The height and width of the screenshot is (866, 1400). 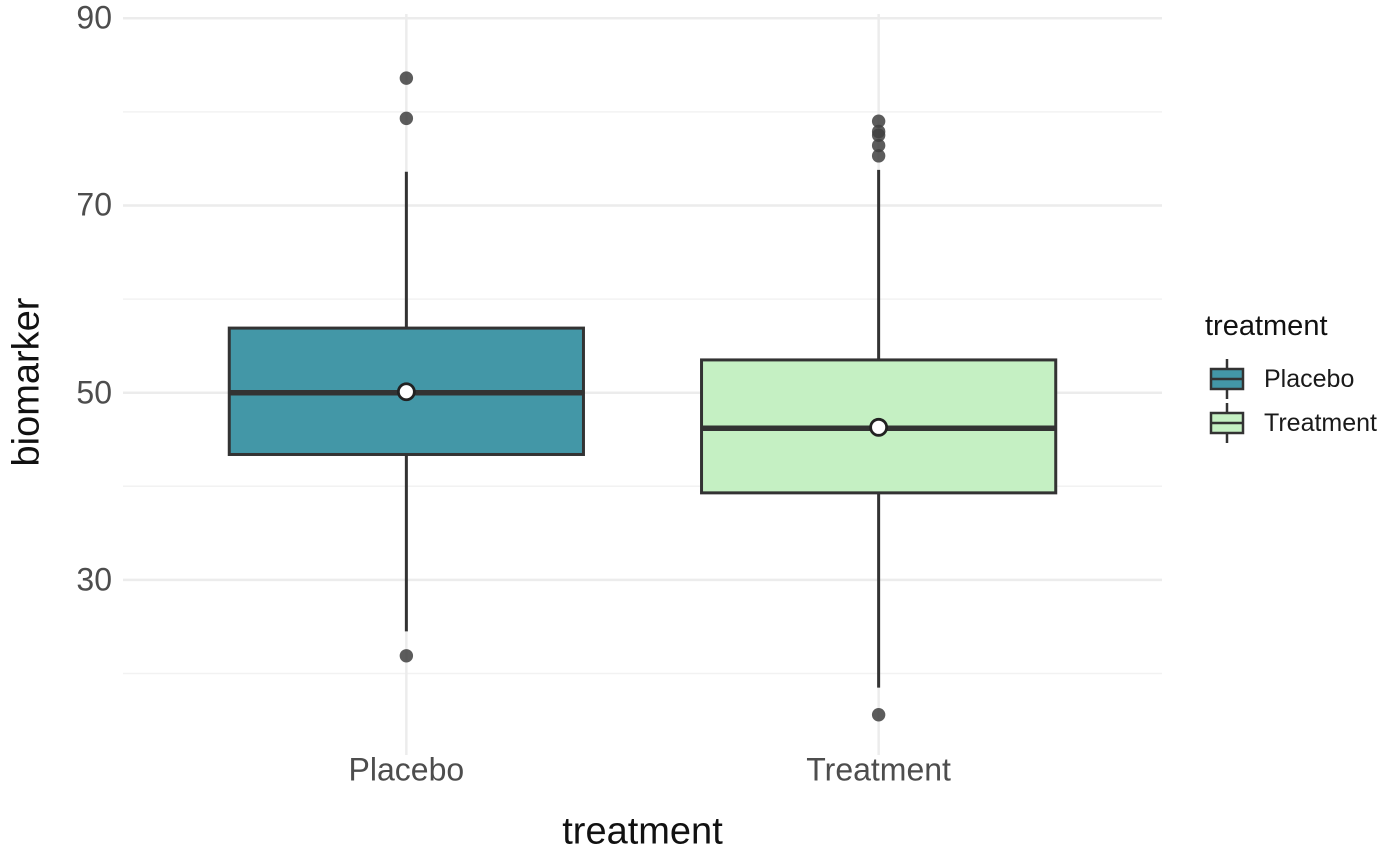 What do you see at coordinates (94, 204) in the screenshot?
I see `y-tick-label: 70` at bounding box center [94, 204].